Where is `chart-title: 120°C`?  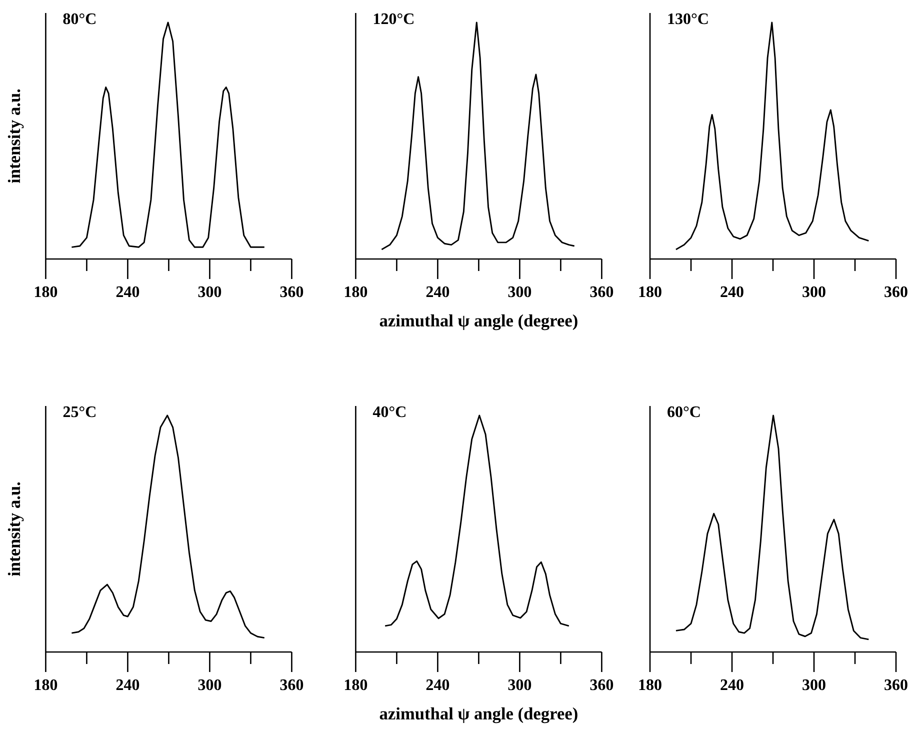 chart-title: 120°C is located at coordinates (394, 18).